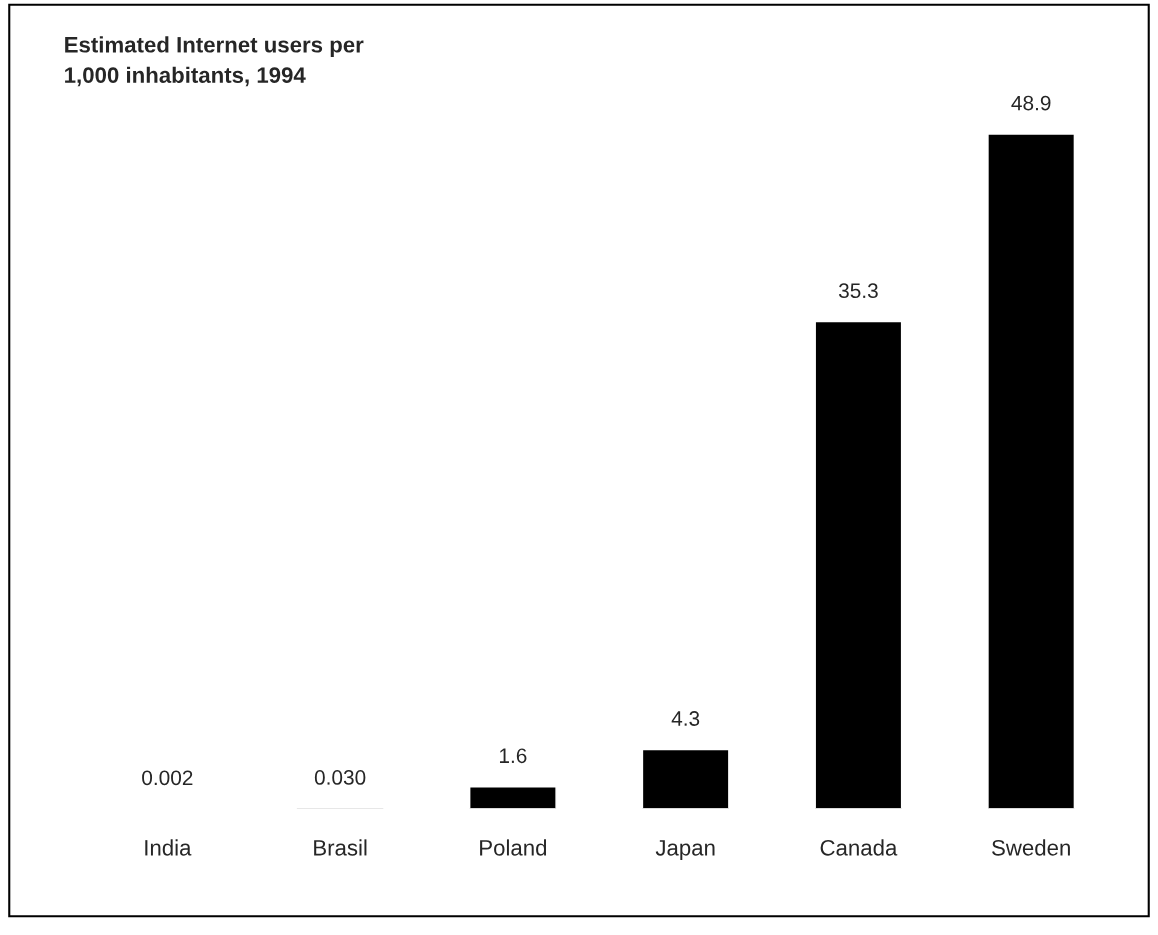 Image resolution: width=1158 pixels, height=935 pixels. What do you see at coordinates (685, 850) in the screenshot?
I see `x-tick-label: Japan` at bounding box center [685, 850].